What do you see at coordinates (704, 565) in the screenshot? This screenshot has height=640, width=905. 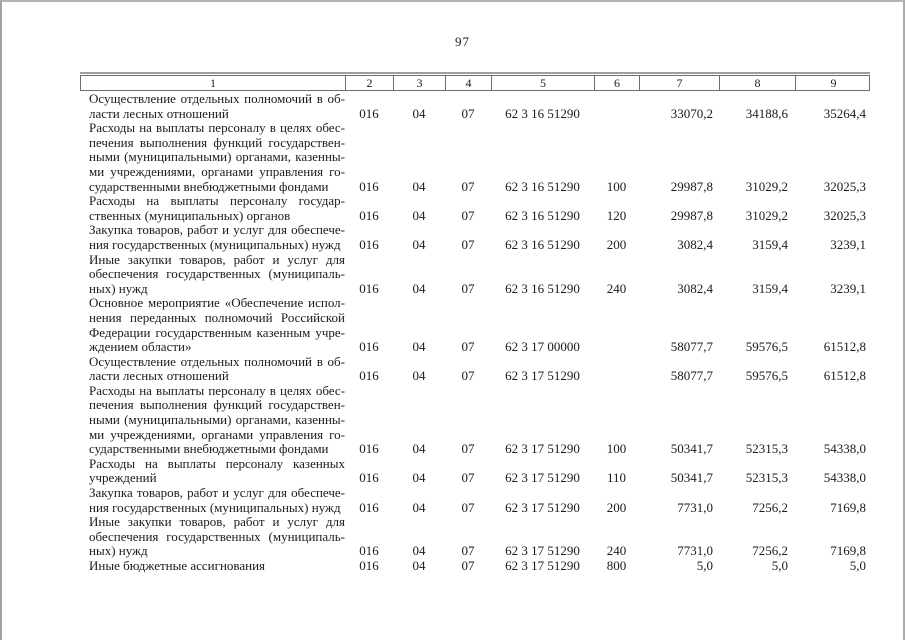 I see `row-cell-col7: 5,0` at bounding box center [704, 565].